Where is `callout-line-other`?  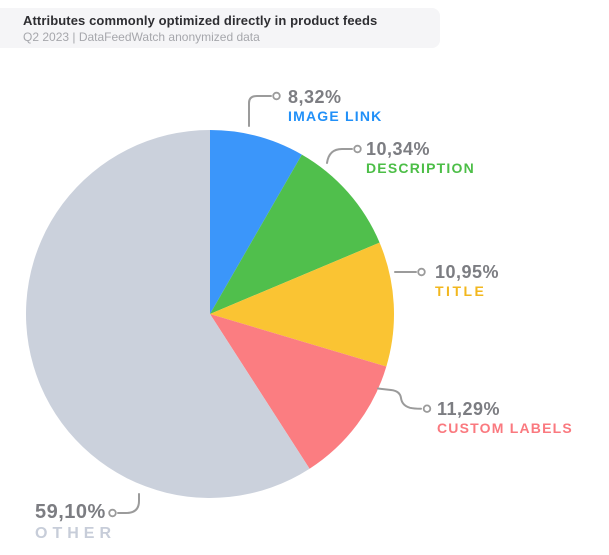 callout-line-other is located at coordinates (128, 503).